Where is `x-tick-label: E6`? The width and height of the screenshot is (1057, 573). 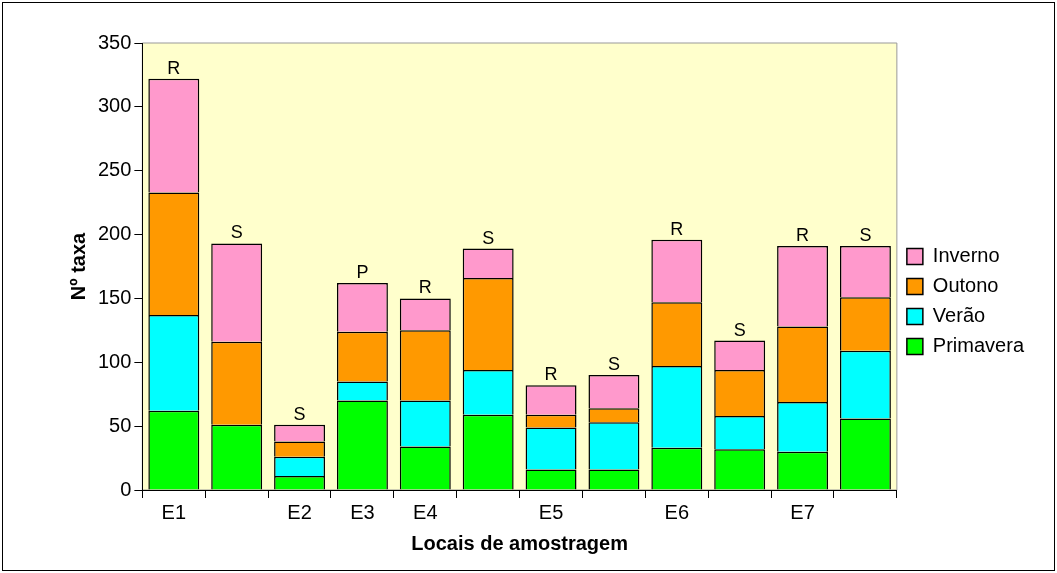 x-tick-label: E6 is located at coordinates (677, 511).